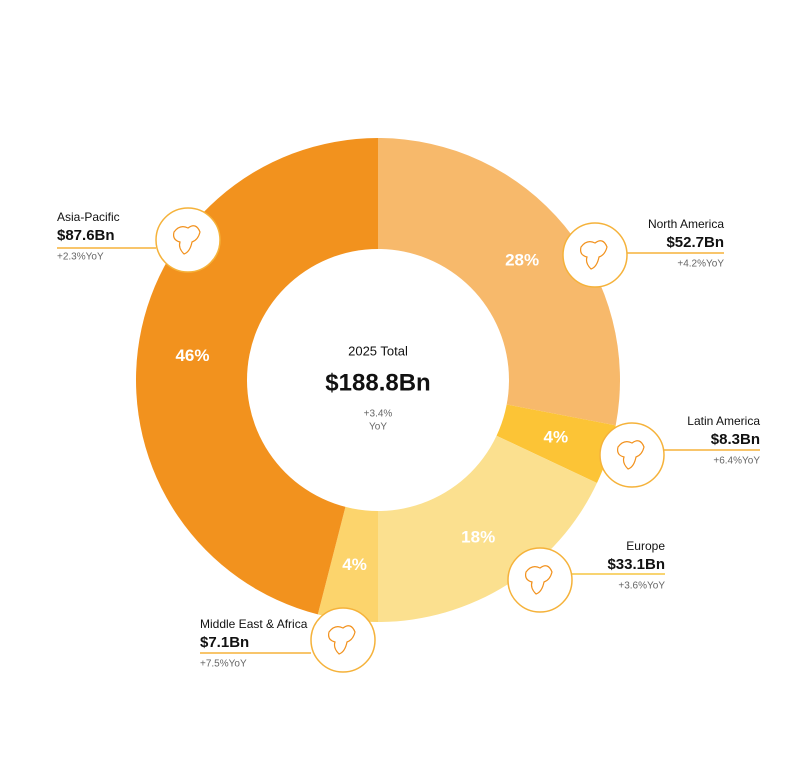 Image resolution: width=800 pixels, height=764 pixels. Describe the element at coordinates (224, 642) in the screenshot. I see `region-amount: $7.1Bn` at that location.